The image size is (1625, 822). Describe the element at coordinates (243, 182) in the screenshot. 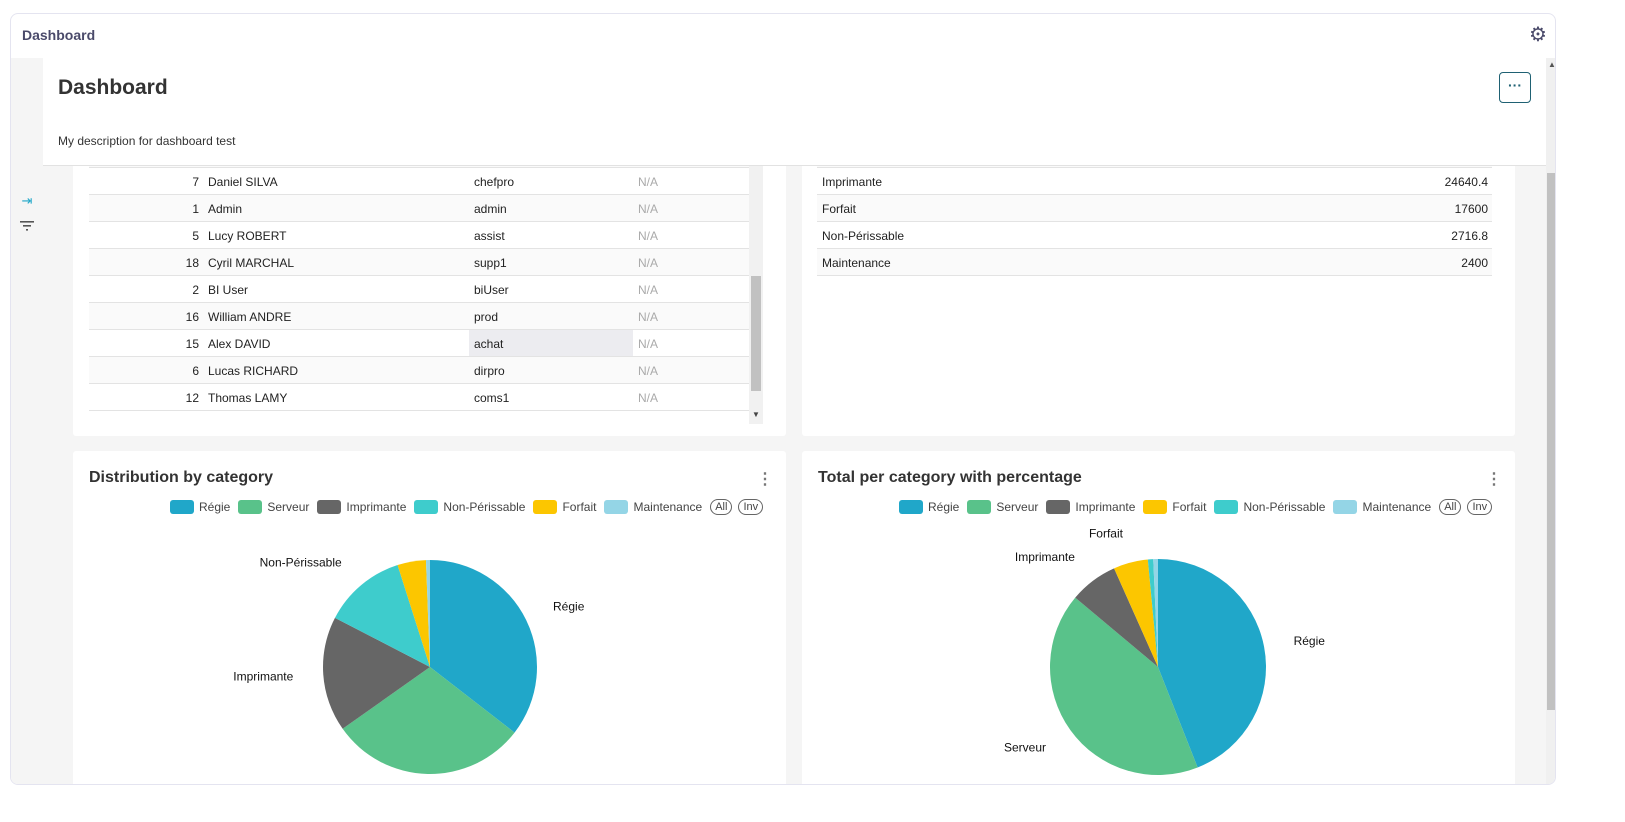

I see `user-name: Daniel SILVA` at that location.